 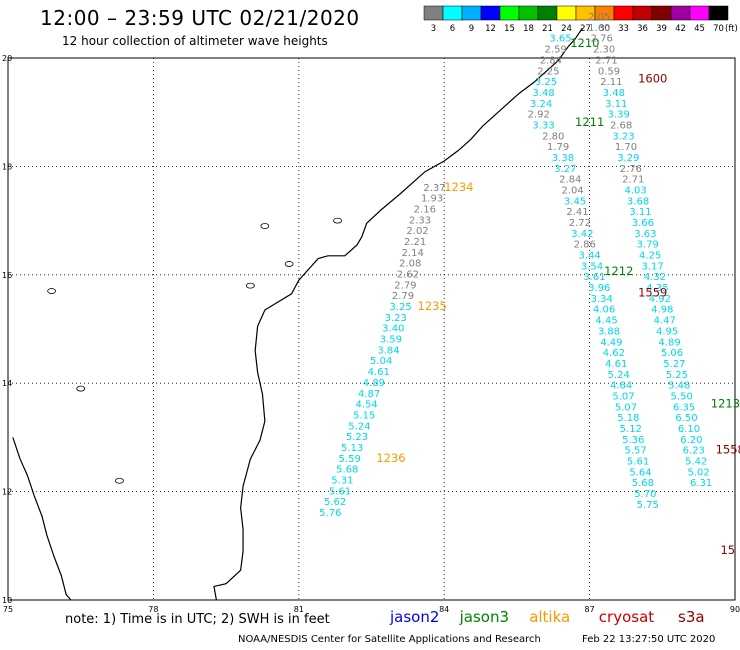 I want to click on wave-height-value: 2.79, so click(x=405, y=285).